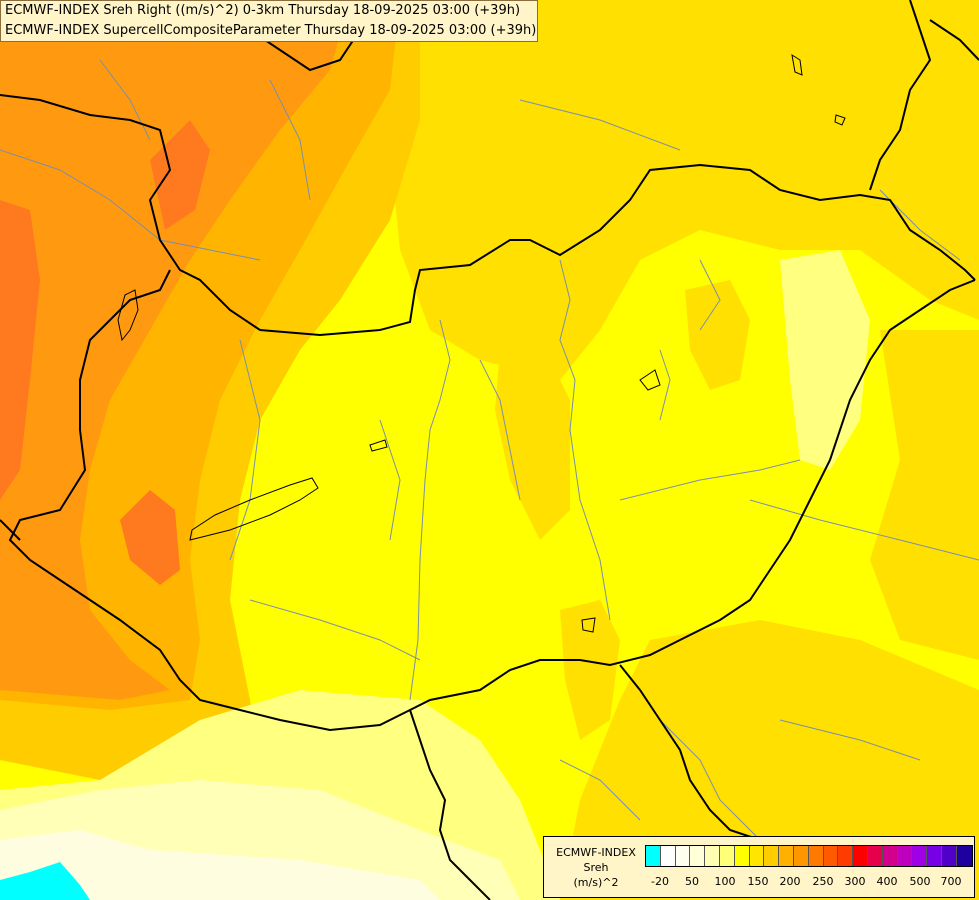 Image resolution: width=979 pixels, height=900 pixels. Describe the element at coordinates (220, 865) in the screenshot. I see `field-cream-south` at that location.